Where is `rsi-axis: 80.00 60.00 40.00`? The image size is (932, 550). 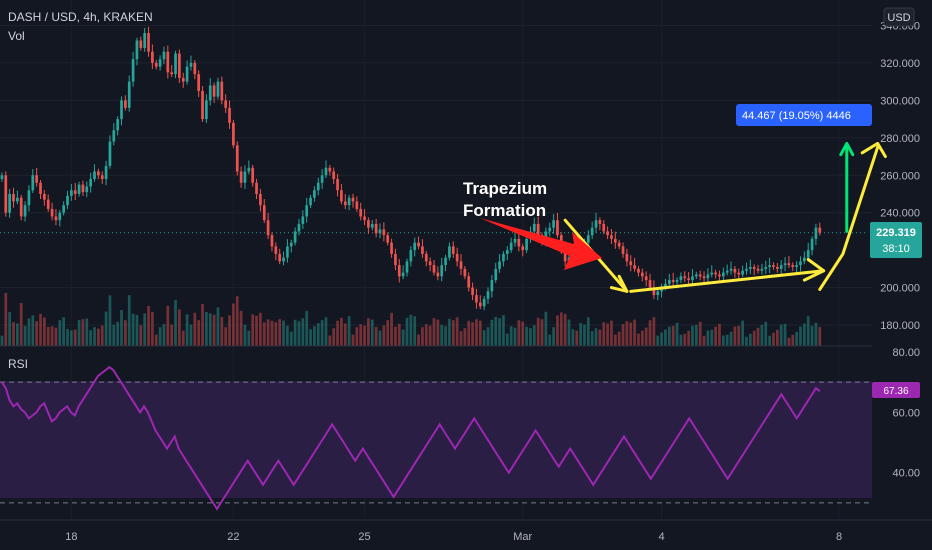 rsi-axis: 80.00 60.00 40.00 is located at coordinates (906, 413).